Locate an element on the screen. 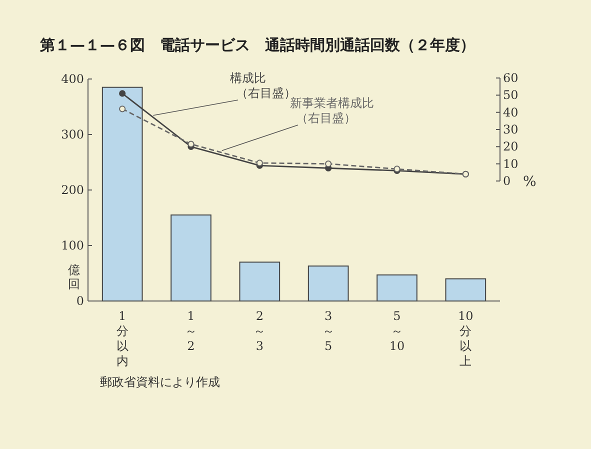 The height and width of the screenshot is (449, 591). x-tick-label: 10分以上 is located at coordinates (466, 338).